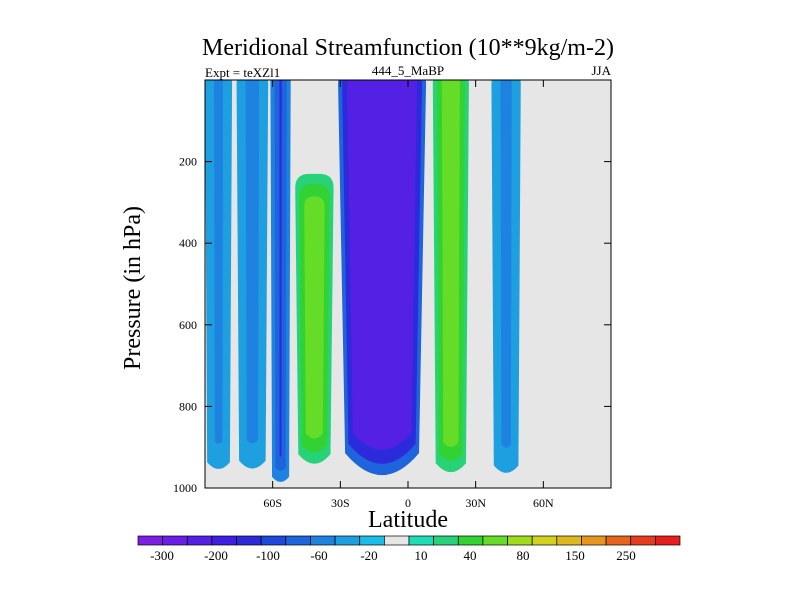 The height and width of the screenshot is (600, 800). I want to click on y-tick-label: 800, so click(188, 406).